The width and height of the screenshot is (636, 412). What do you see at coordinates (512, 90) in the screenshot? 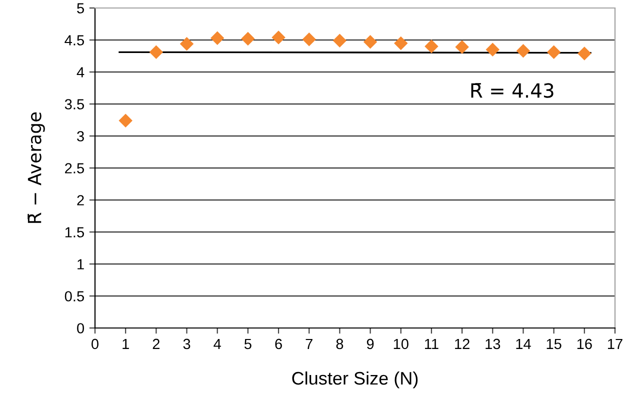
I see `annotation: R̄ = 4.43` at bounding box center [512, 90].